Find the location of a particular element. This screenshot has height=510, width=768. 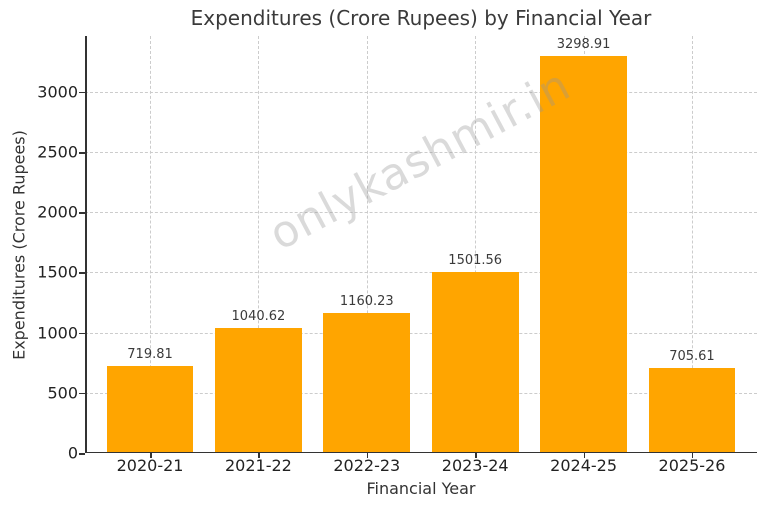

bar-value-label: 719.81 is located at coordinates (150, 355).